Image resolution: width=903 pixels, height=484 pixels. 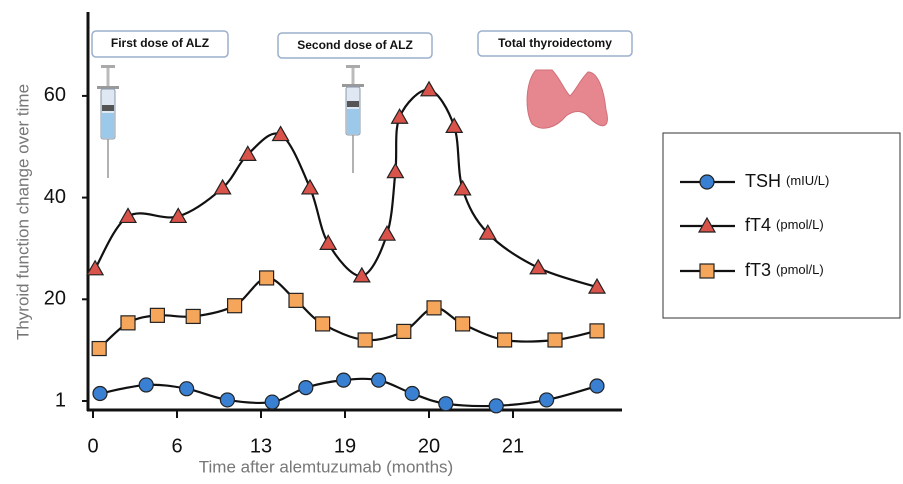 What do you see at coordinates (348, 313) in the screenshot?
I see `series-line` at bounding box center [348, 313].